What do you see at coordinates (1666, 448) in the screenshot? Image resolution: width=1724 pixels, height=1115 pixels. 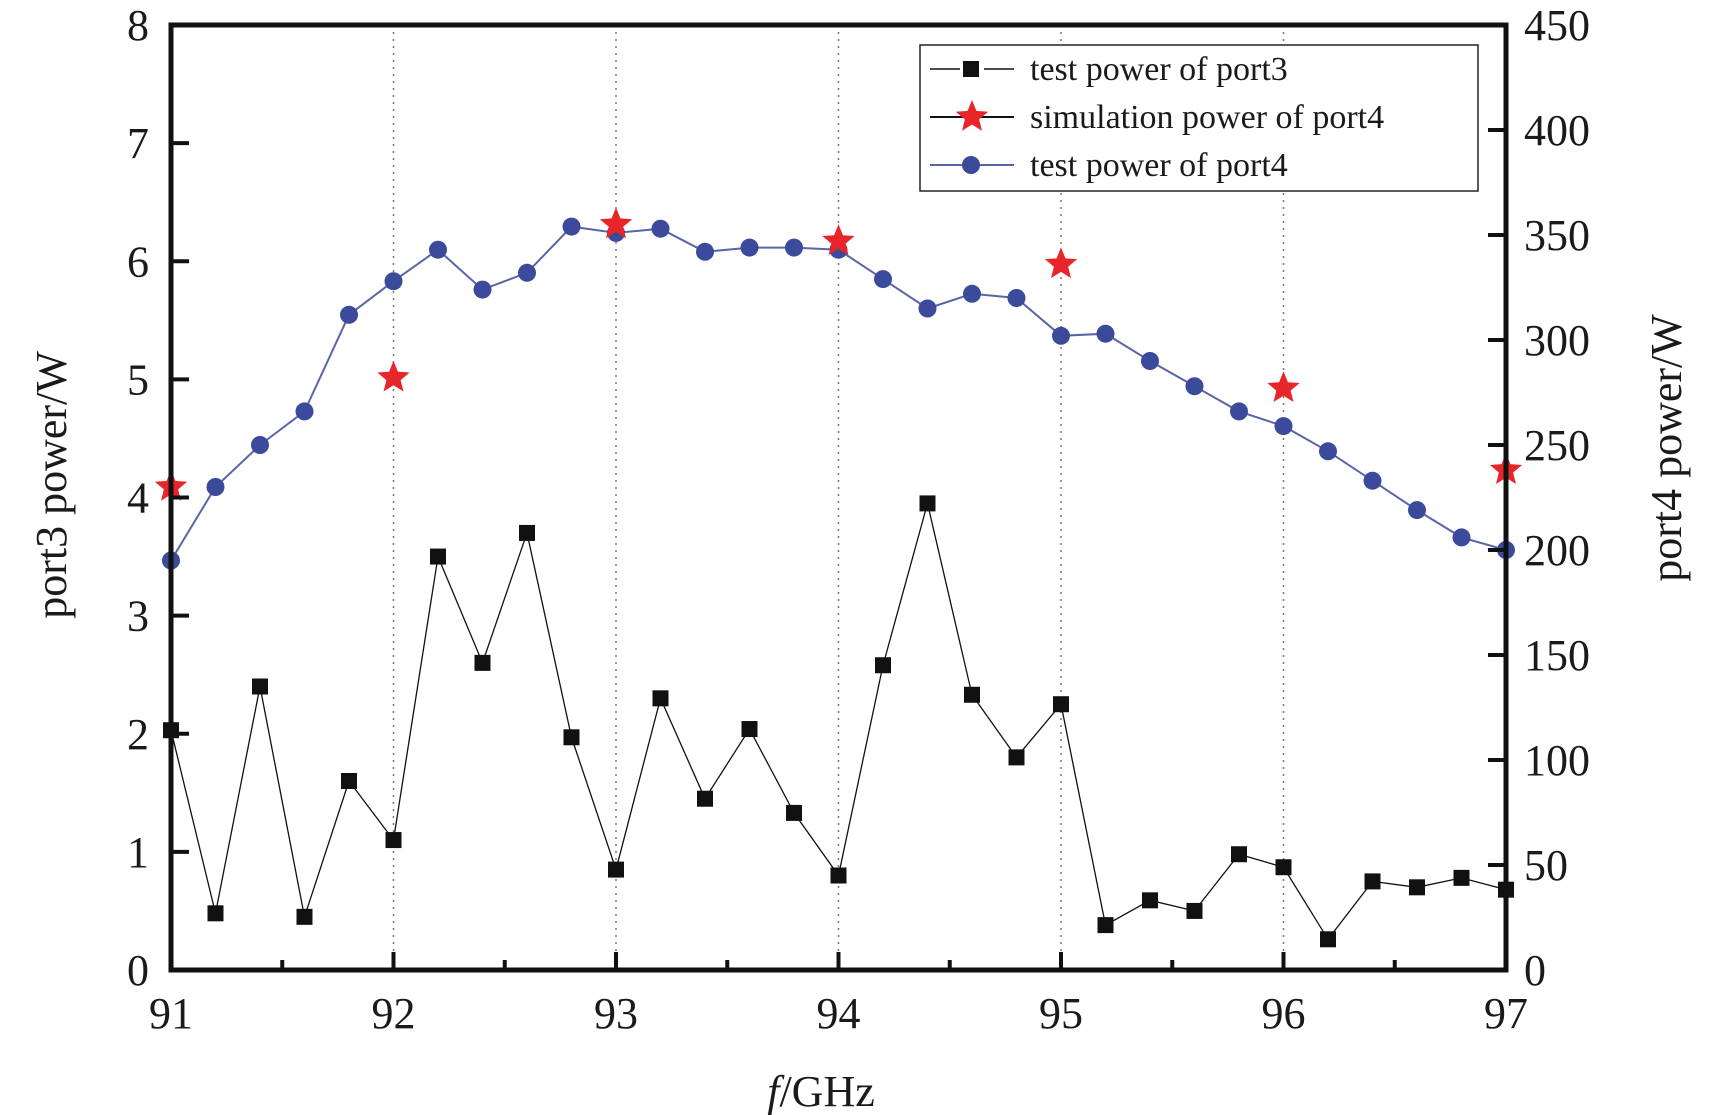 I see `y-axis-title-right: port4 power/W` at bounding box center [1666, 448].